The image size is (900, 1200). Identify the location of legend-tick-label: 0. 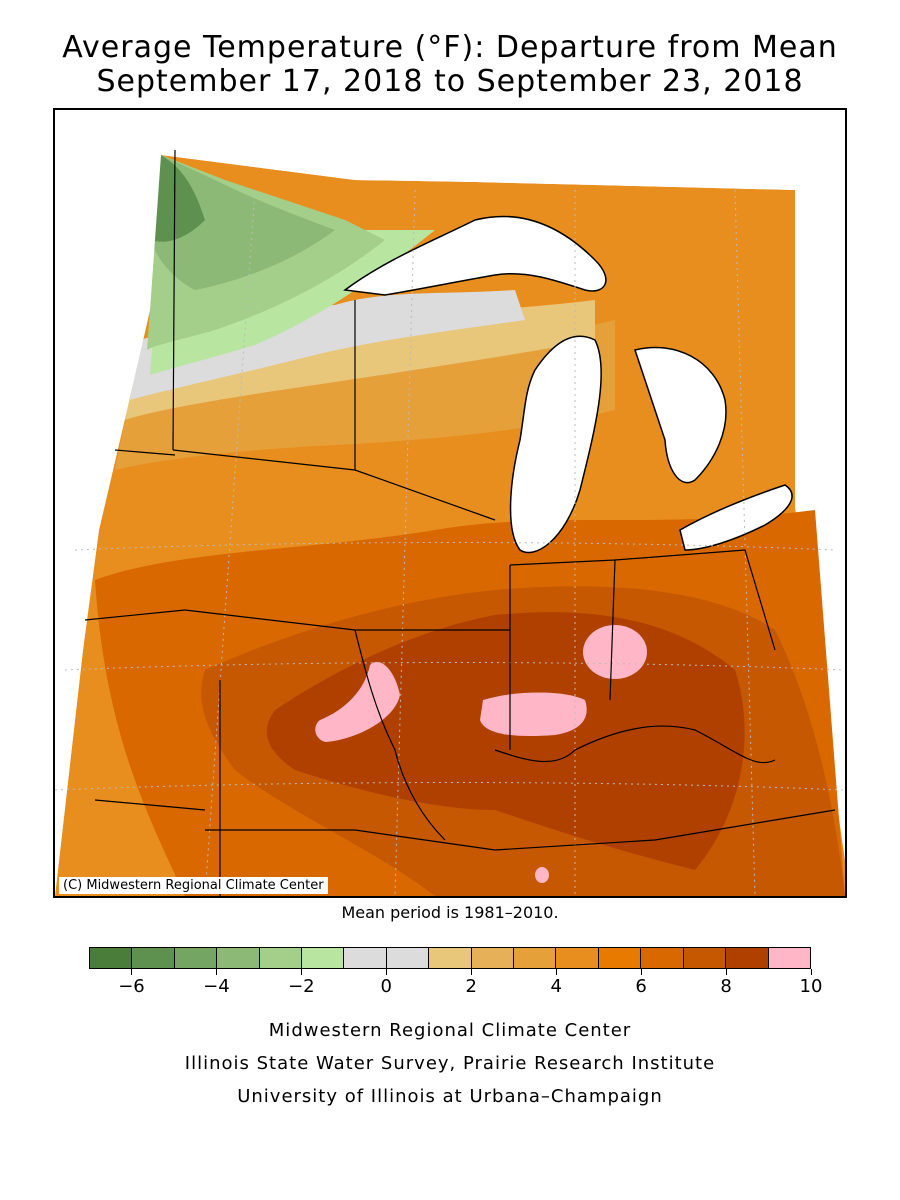
(386, 986).